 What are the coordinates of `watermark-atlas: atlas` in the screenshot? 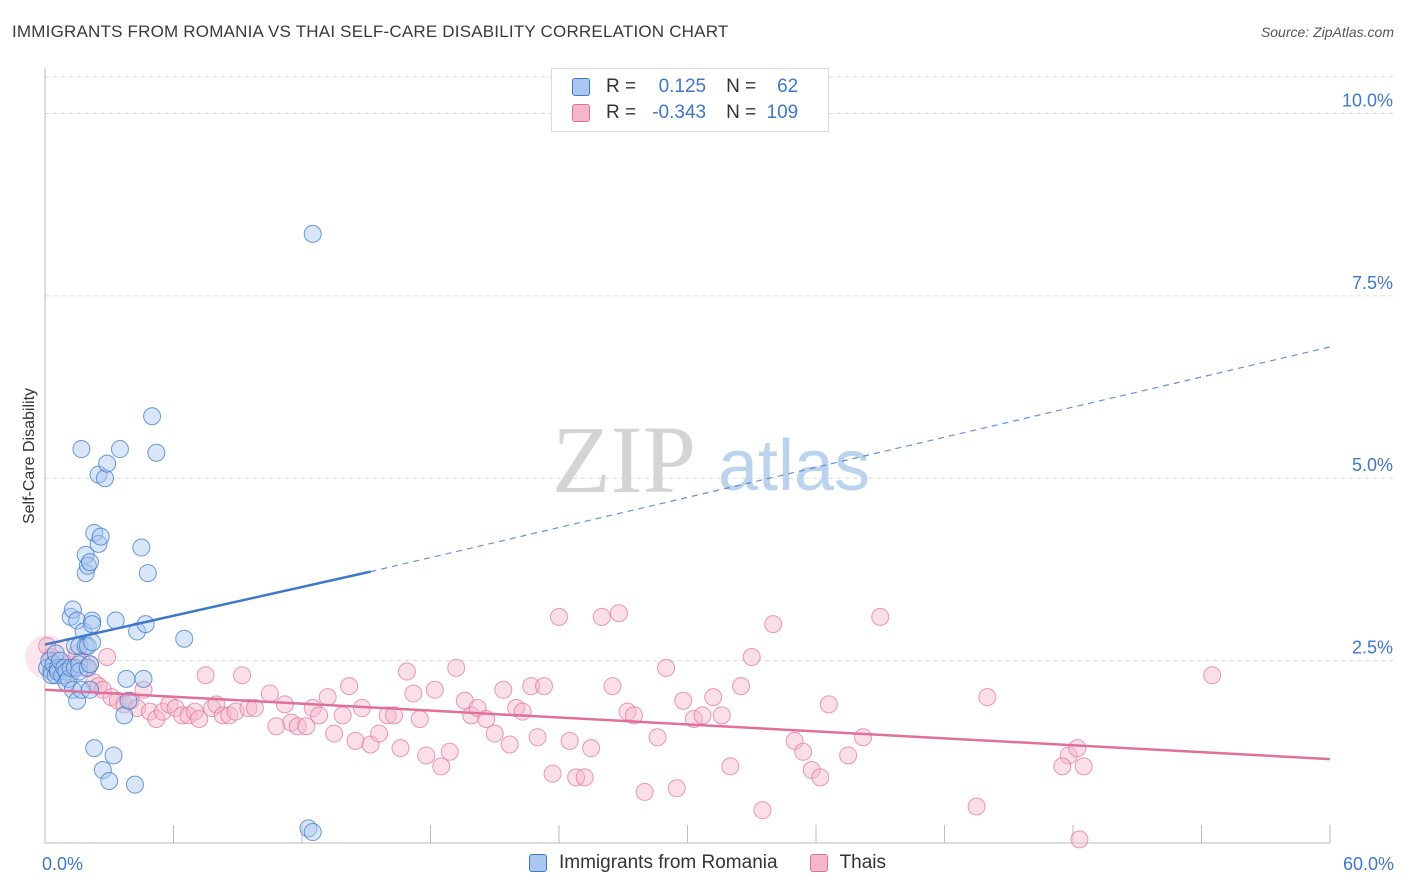 It's located at (794, 466).